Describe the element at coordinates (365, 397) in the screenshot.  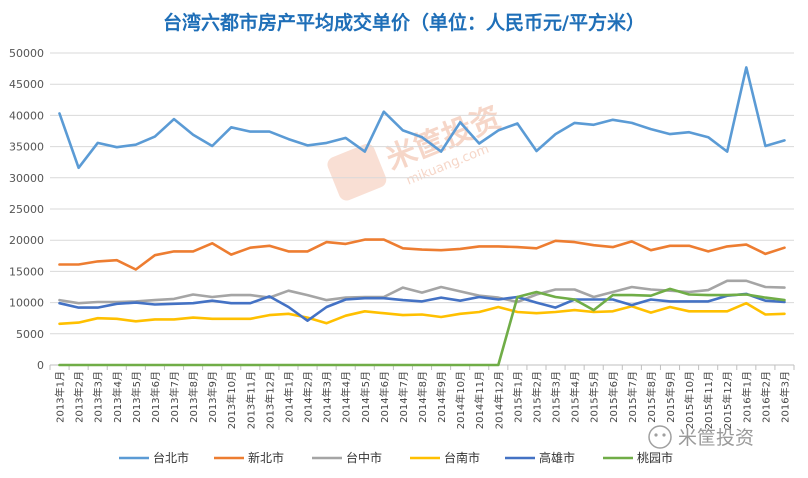
I see `x-tick-label: 2014年5月` at that location.